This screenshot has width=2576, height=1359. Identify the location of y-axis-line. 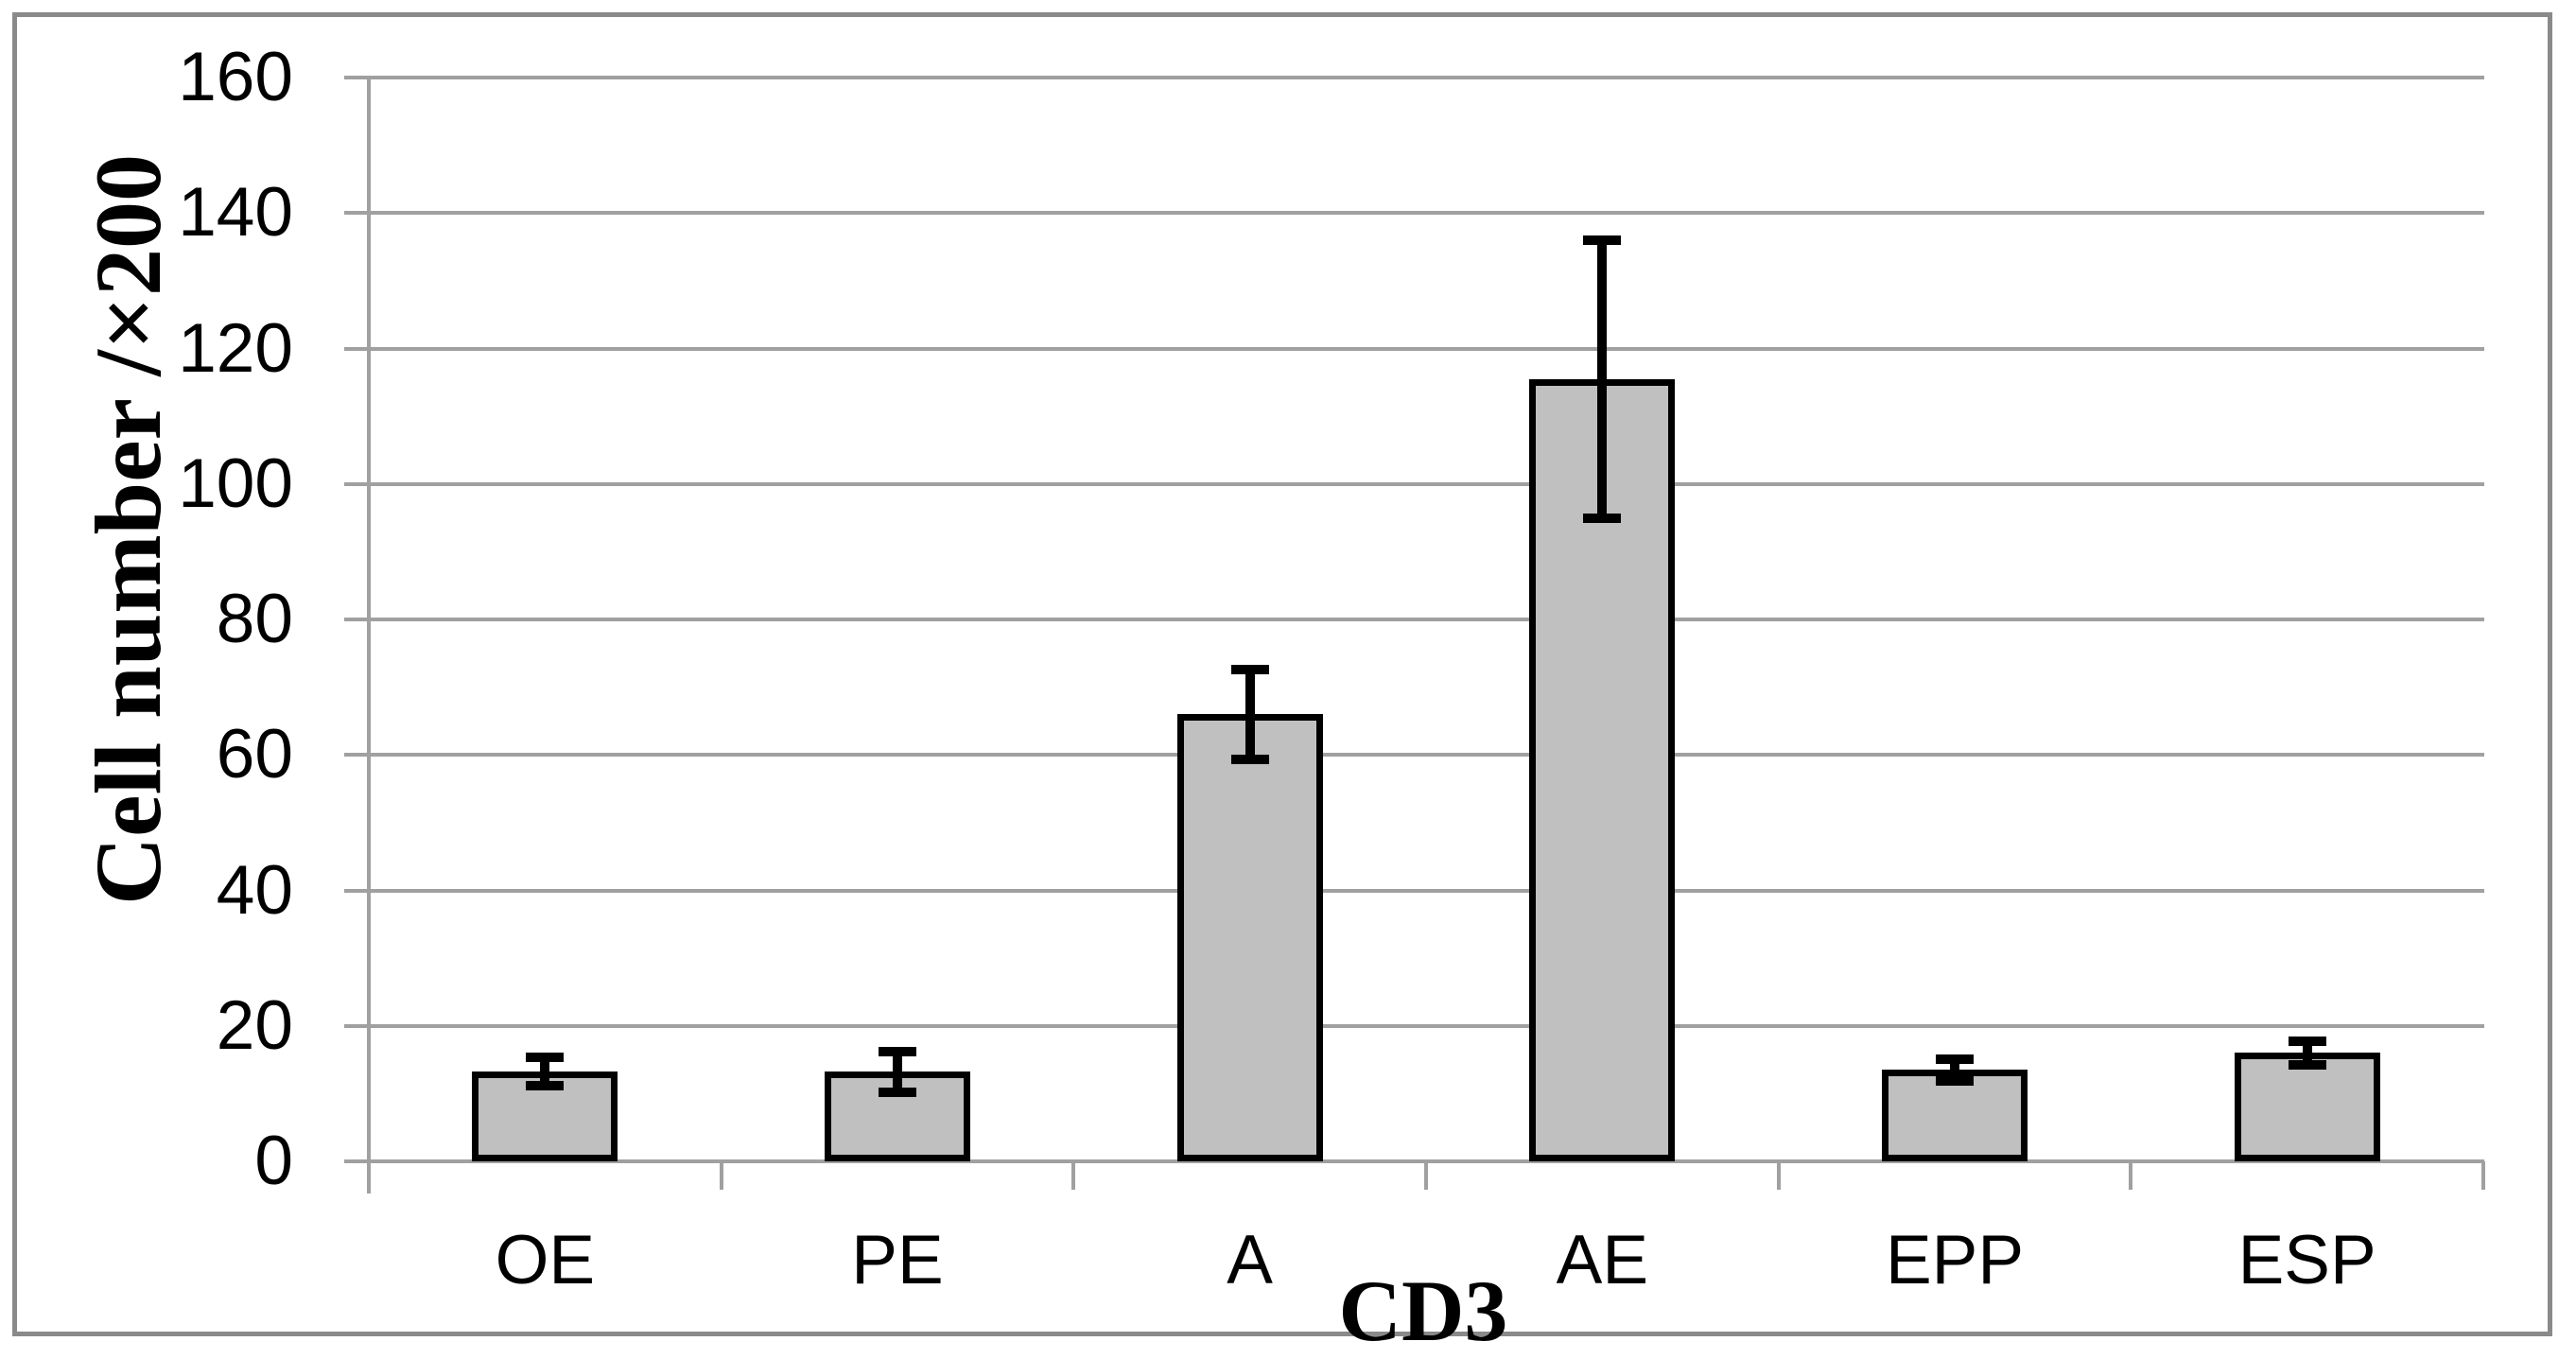
(369, 635).